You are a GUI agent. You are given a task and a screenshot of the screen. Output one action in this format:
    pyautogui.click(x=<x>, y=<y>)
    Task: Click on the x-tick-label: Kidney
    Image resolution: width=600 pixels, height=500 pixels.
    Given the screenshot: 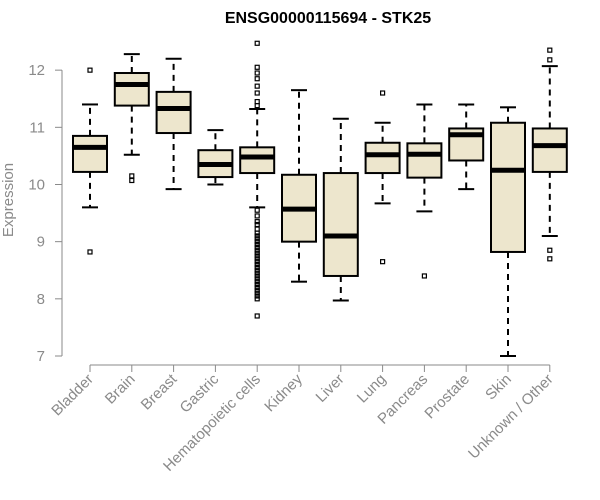 What is the action you would take?
    pyautogui.click(x=283, y=392)
    